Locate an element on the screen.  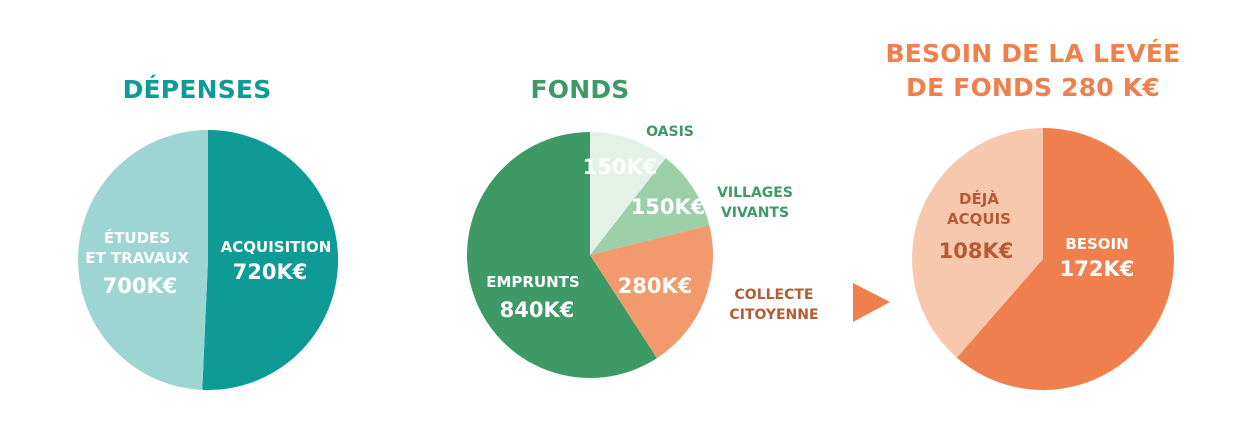
besoin-slice-label-1: DÉJÀ ACQUIS is located at coordinates (979, 208).